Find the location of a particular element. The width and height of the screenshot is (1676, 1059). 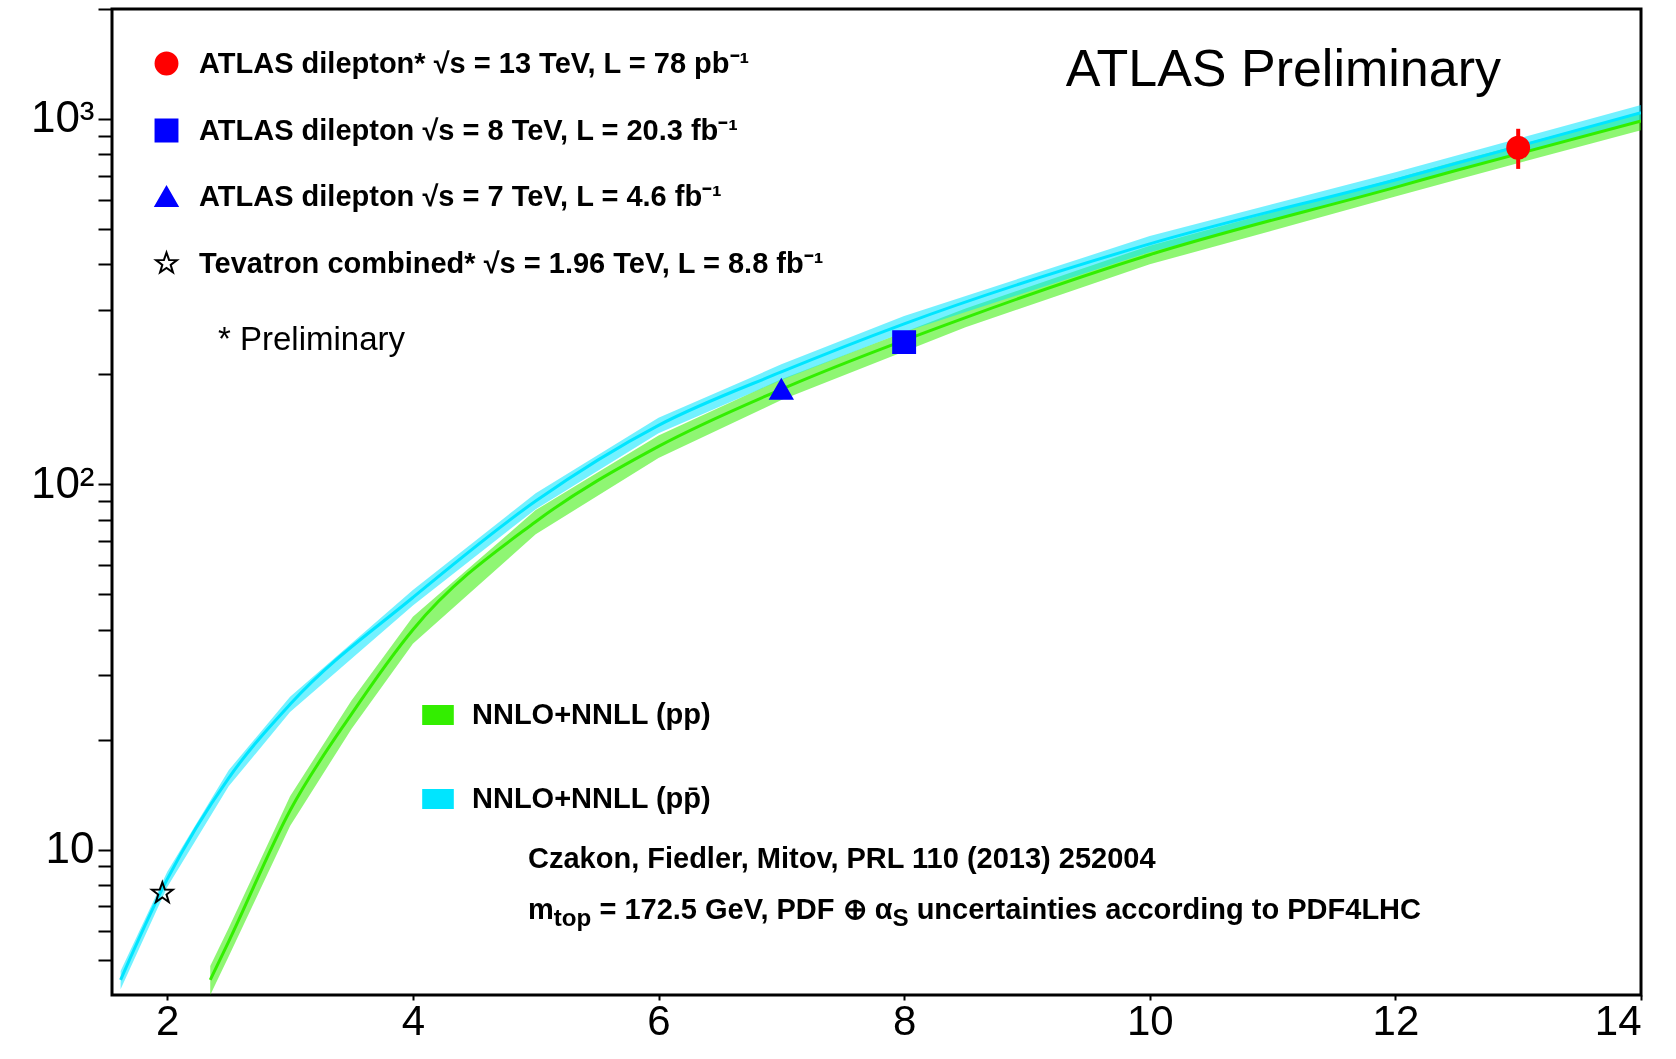

legend-label: NNLO+NNLL (pp) is located at coordinates (591, 714).